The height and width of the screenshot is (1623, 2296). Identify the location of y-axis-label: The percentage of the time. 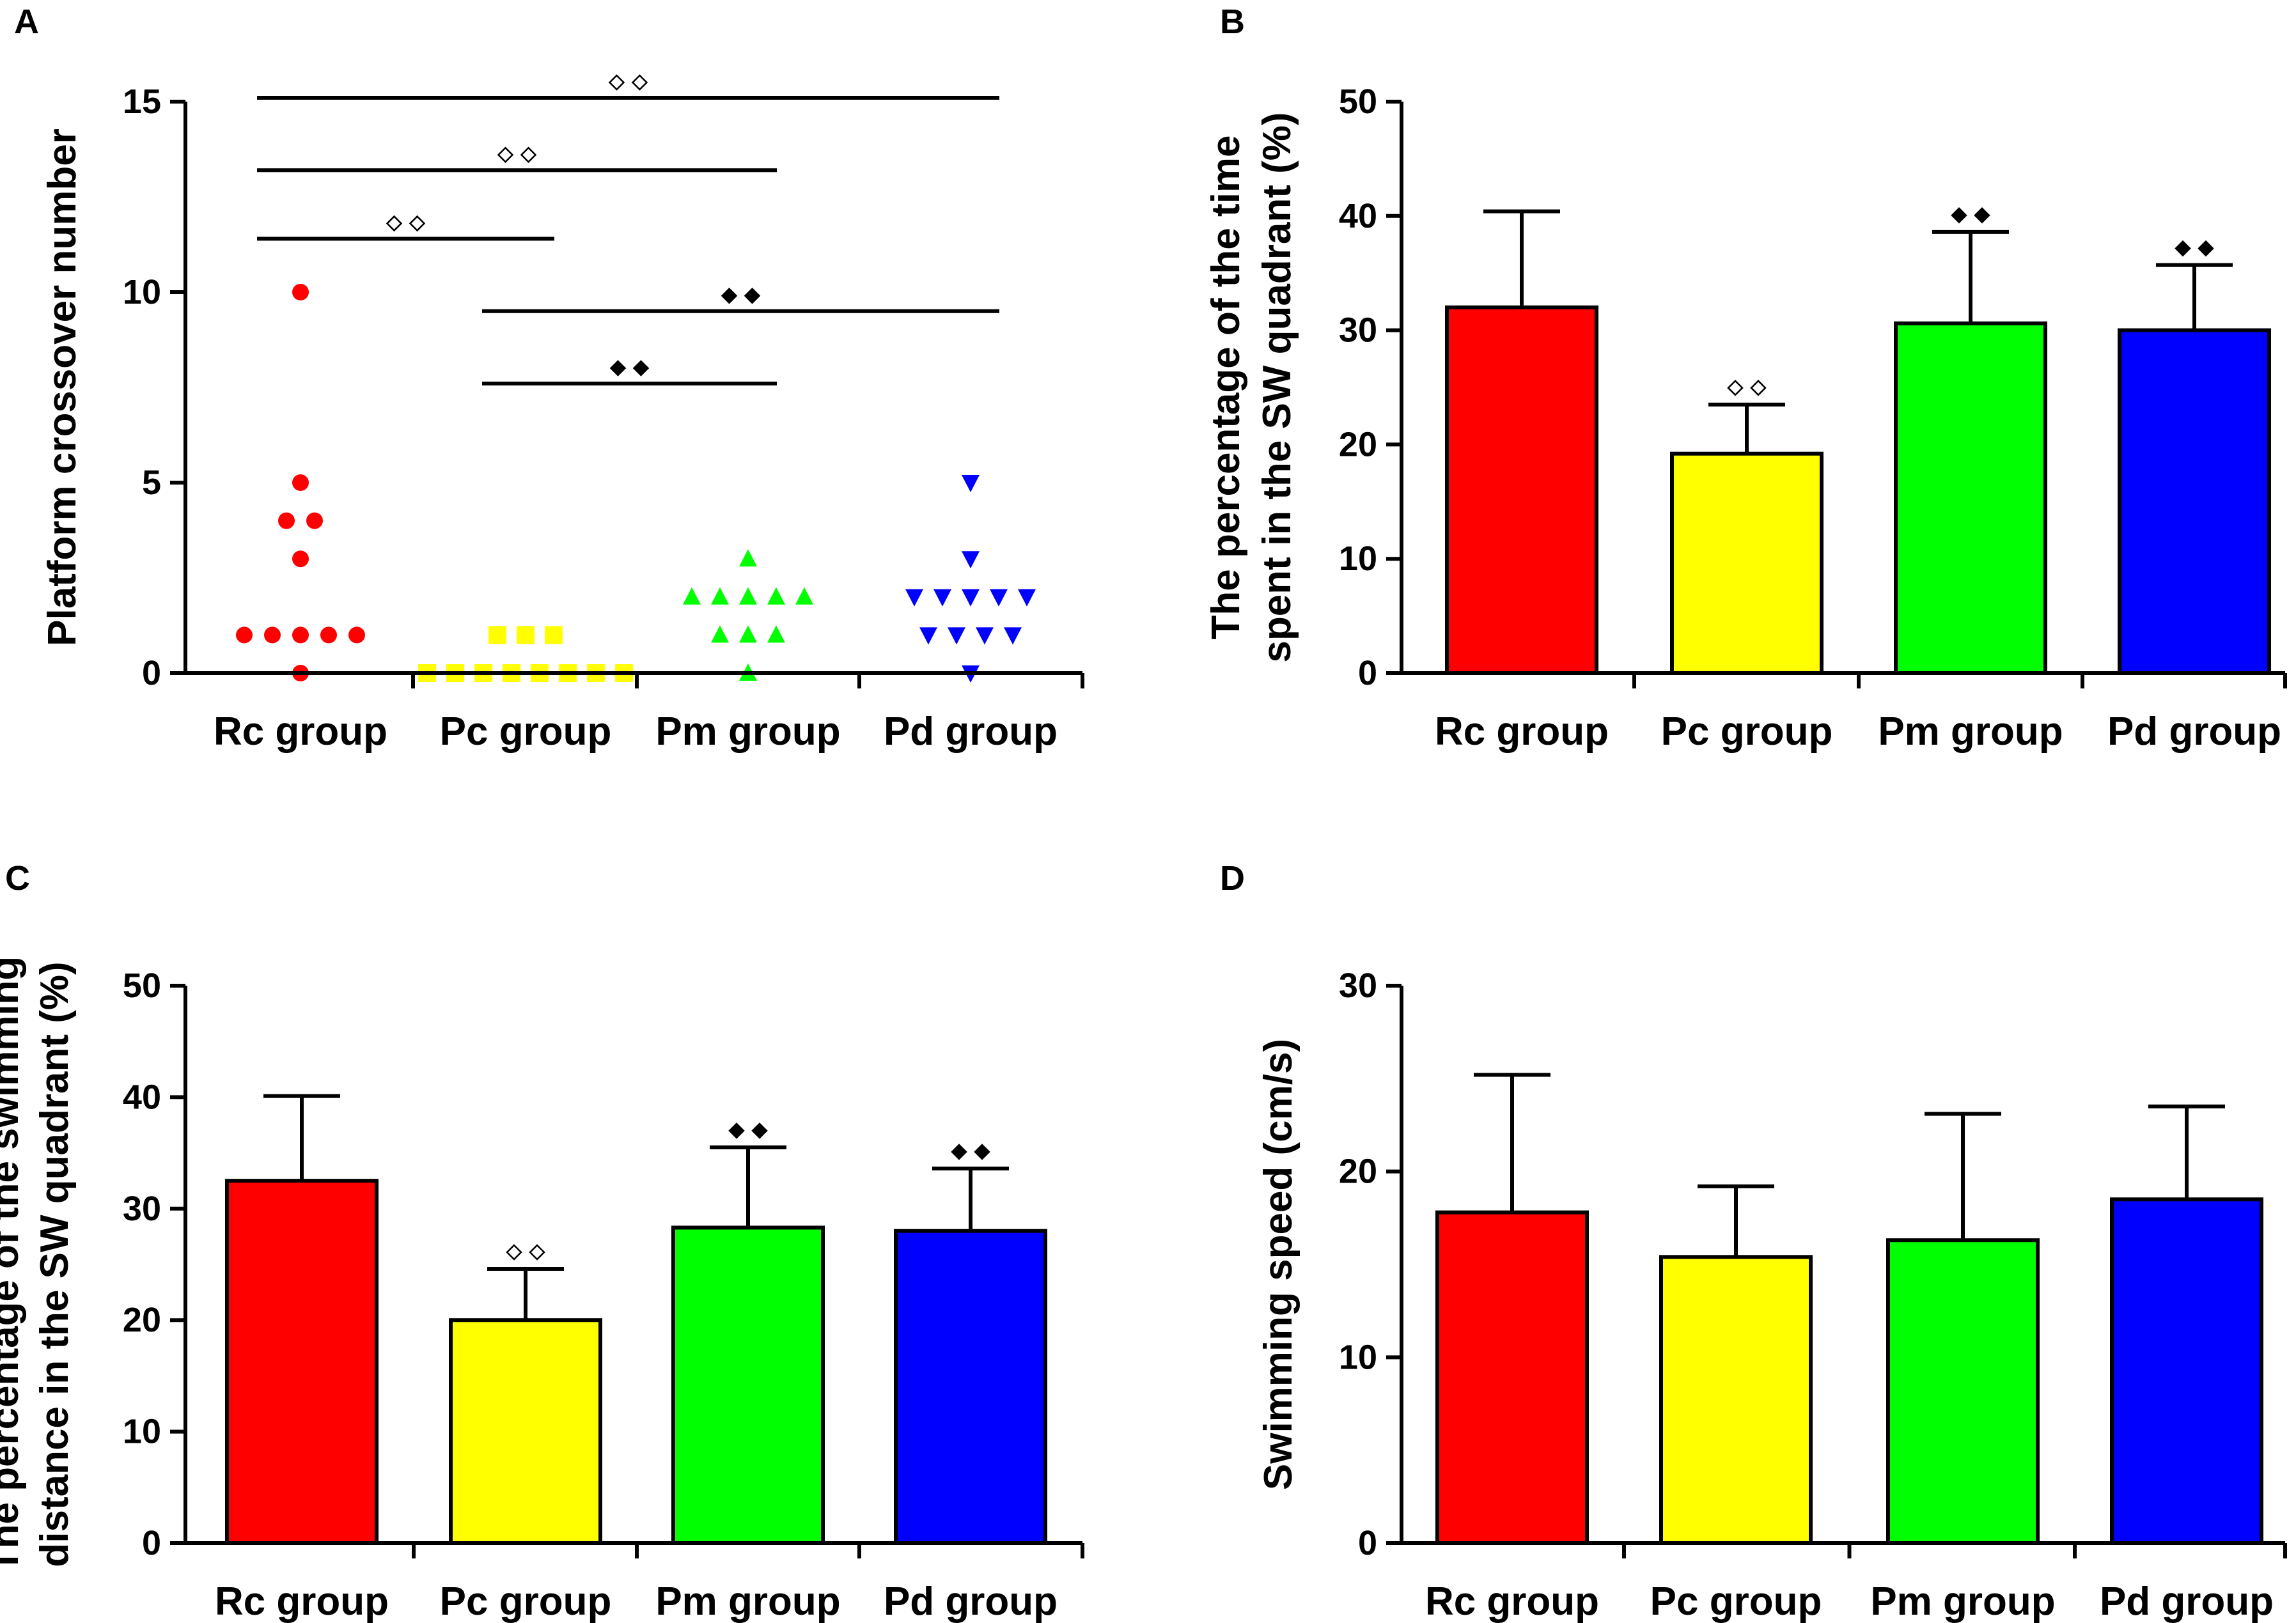
(1226, 388).